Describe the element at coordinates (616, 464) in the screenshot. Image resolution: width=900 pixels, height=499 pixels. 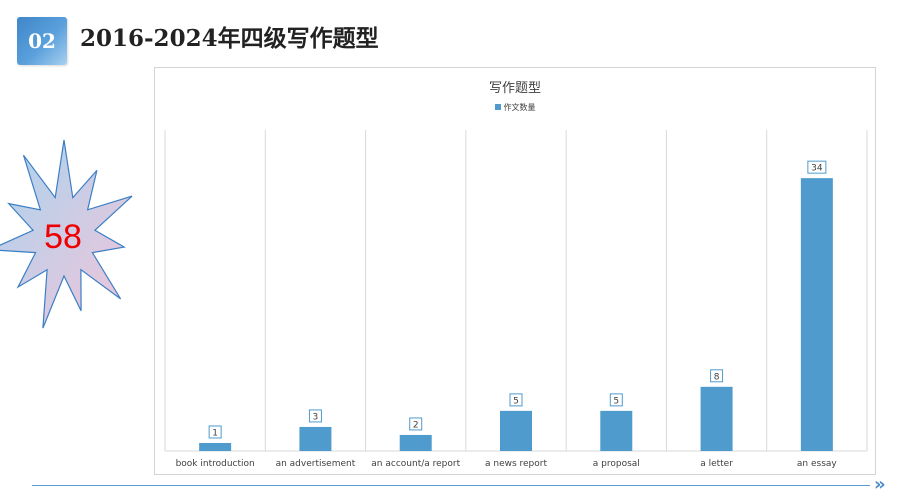
I see `x-tick-label: a proposal` at that location.